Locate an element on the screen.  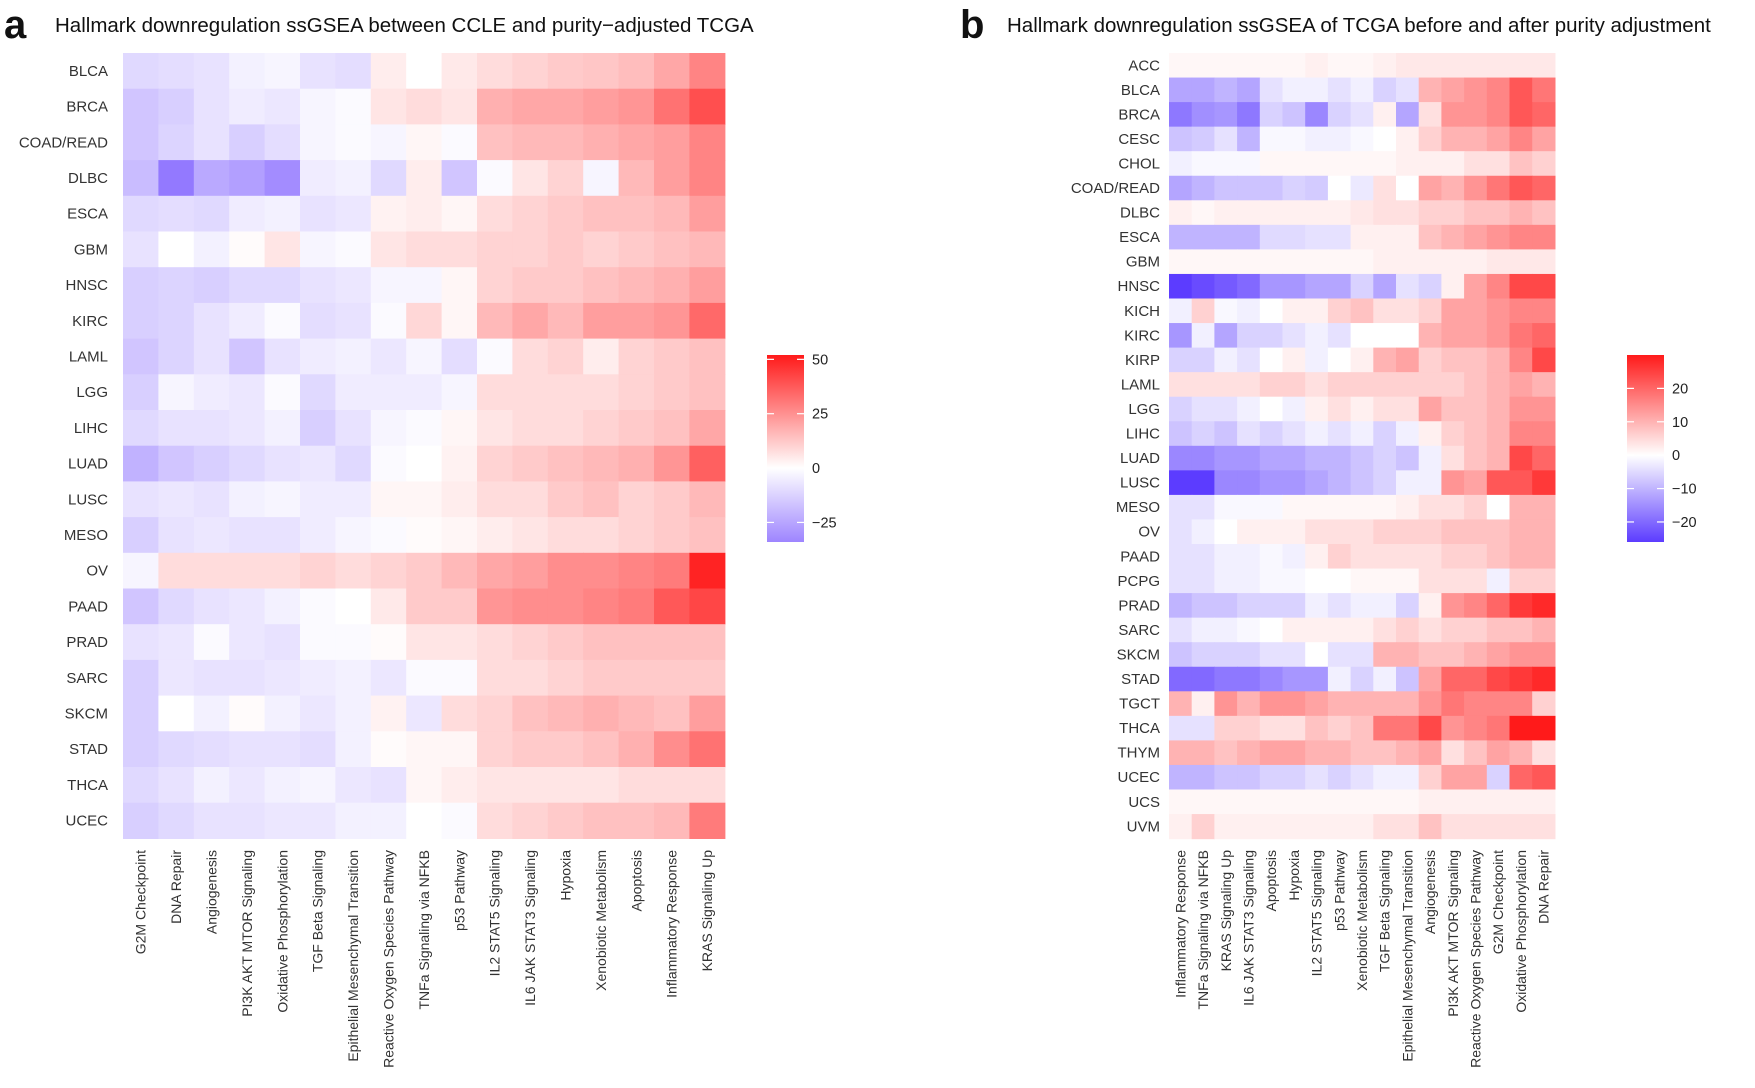
row-label-b: CESC is located at coordinates (1139, 139).